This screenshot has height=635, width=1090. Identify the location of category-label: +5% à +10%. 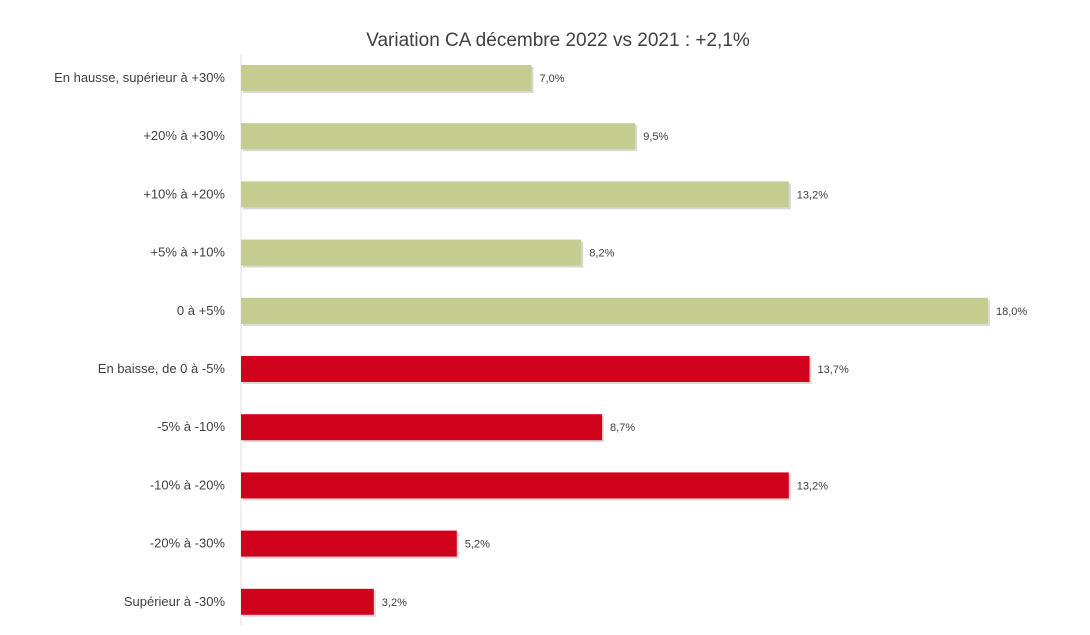
(188, 252).